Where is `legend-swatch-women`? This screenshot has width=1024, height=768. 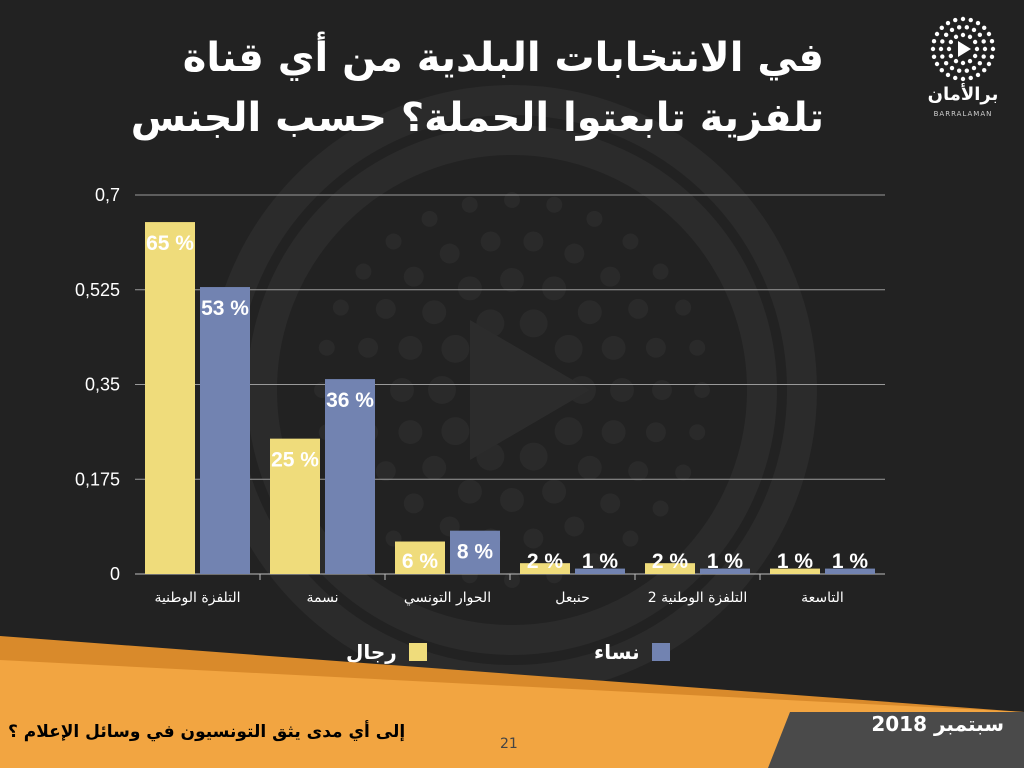 legend-swatch-women is located at coordinates (660, 652).